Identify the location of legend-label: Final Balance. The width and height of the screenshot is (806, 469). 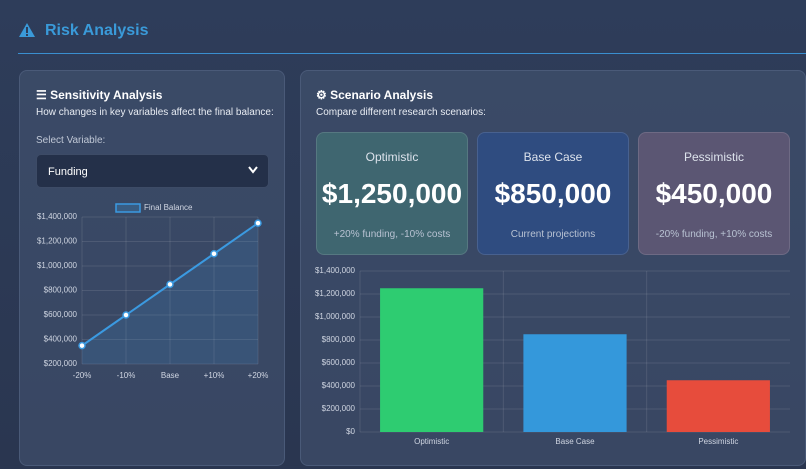
(168, 207).